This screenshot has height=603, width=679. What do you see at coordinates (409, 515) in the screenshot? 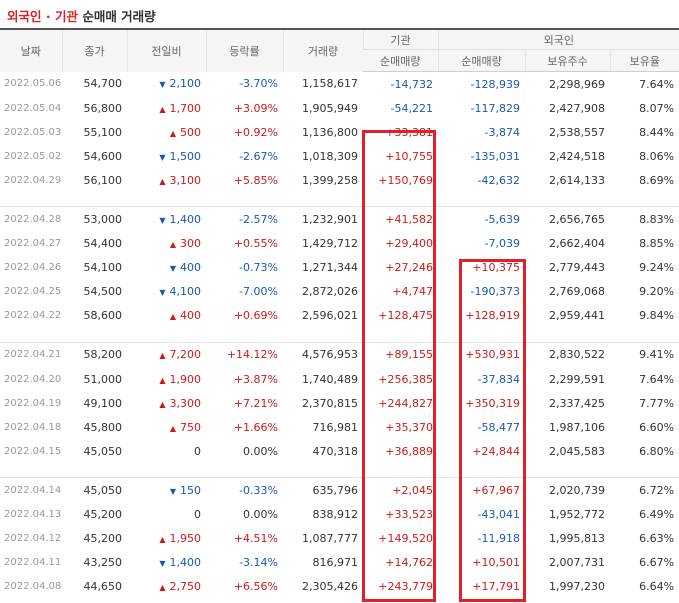
I see `inst-net-cell: +33,523` at bounding box center [409, 515].